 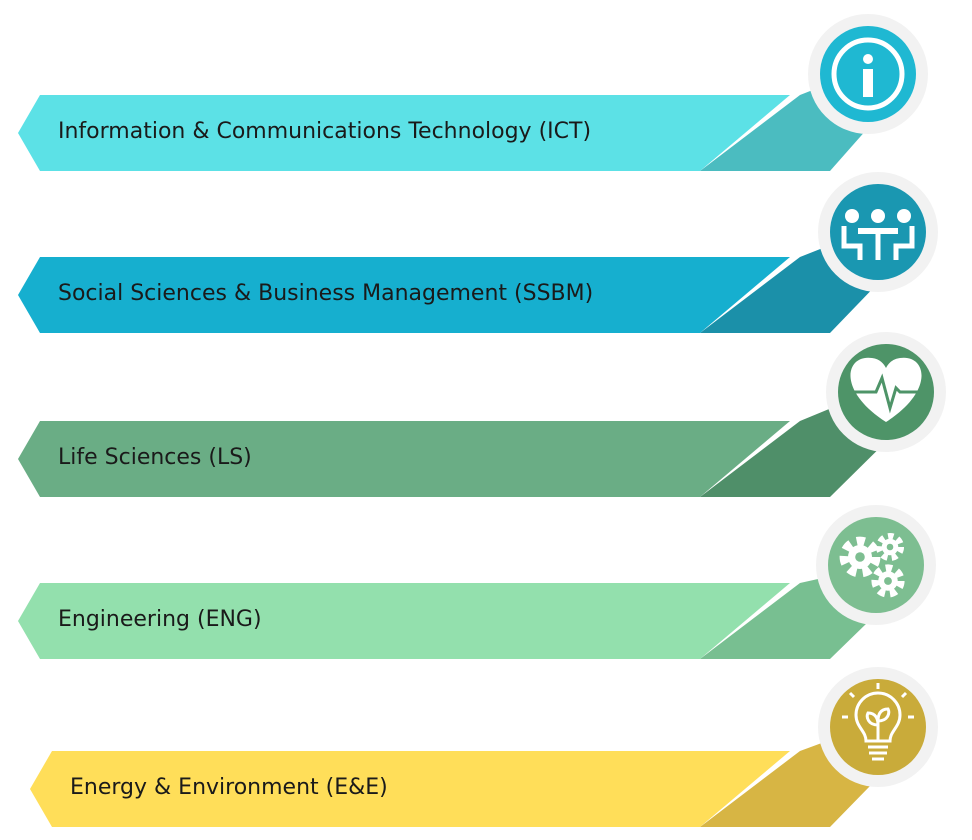 What do you see at coordinates (160, 619) in the screenshot?
I see `banner-label: Engineering (ENG)` at bounding box center [160, 619].